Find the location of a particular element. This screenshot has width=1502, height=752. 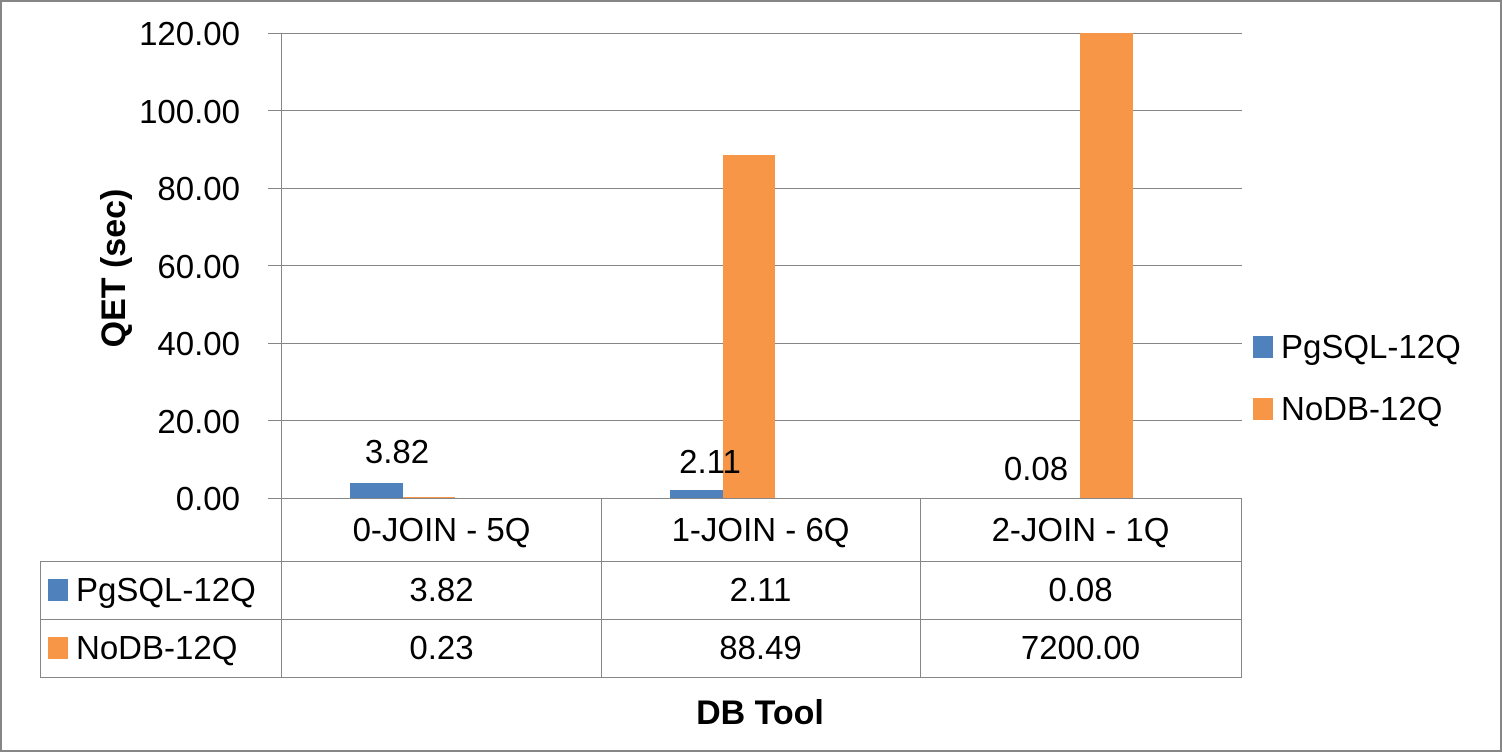

legend-item-pgsql: PgSQL-12Q is located at coordinates (1357, 347).